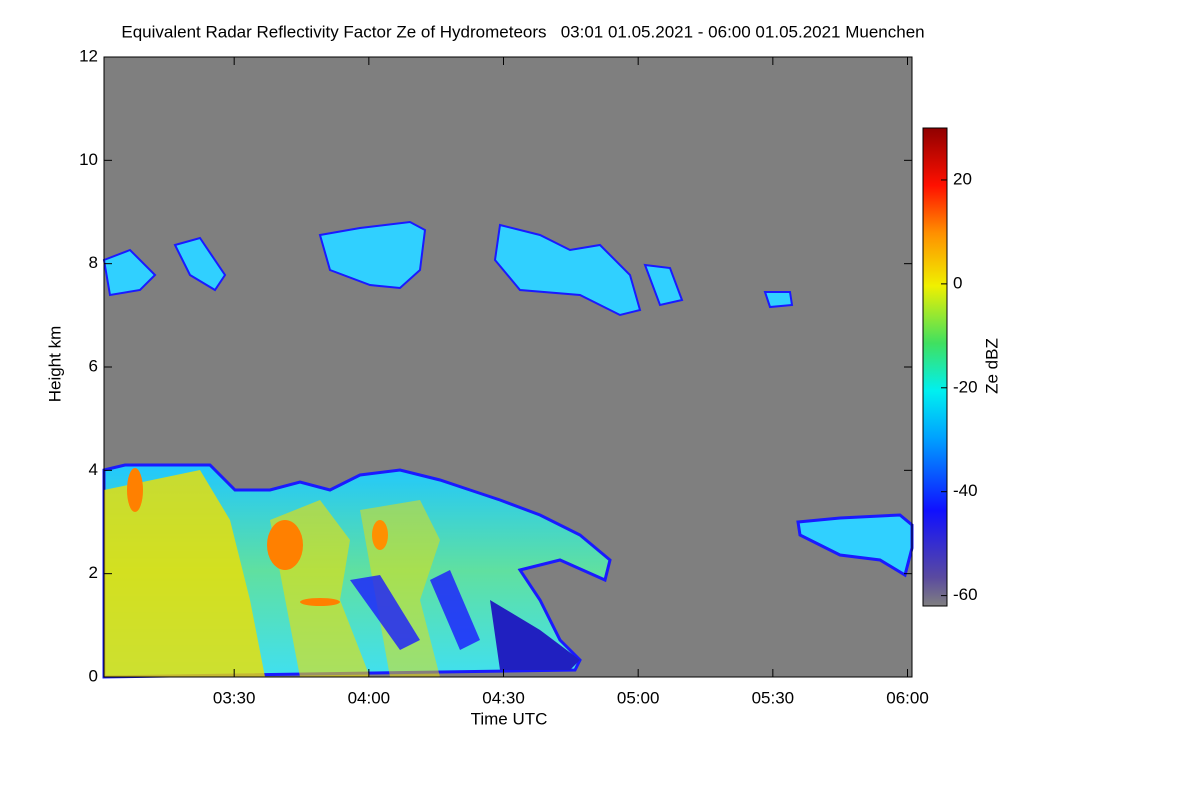 The image size is (1200, 800). Describe the element at coordinates (234, 697) in the screenshot. I see `x-tick-label: 03:30` at that location.